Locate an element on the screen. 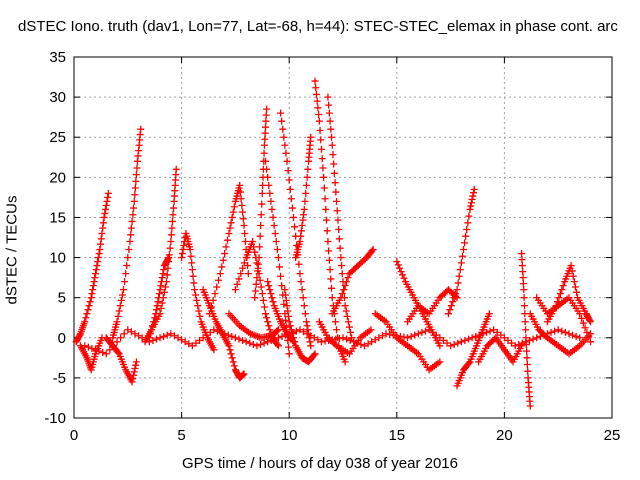 This screenshot has width=640, height=480. x-axis-label: GPS time / hours of day 038 of year 2016 is located at coordinates (320, 463).